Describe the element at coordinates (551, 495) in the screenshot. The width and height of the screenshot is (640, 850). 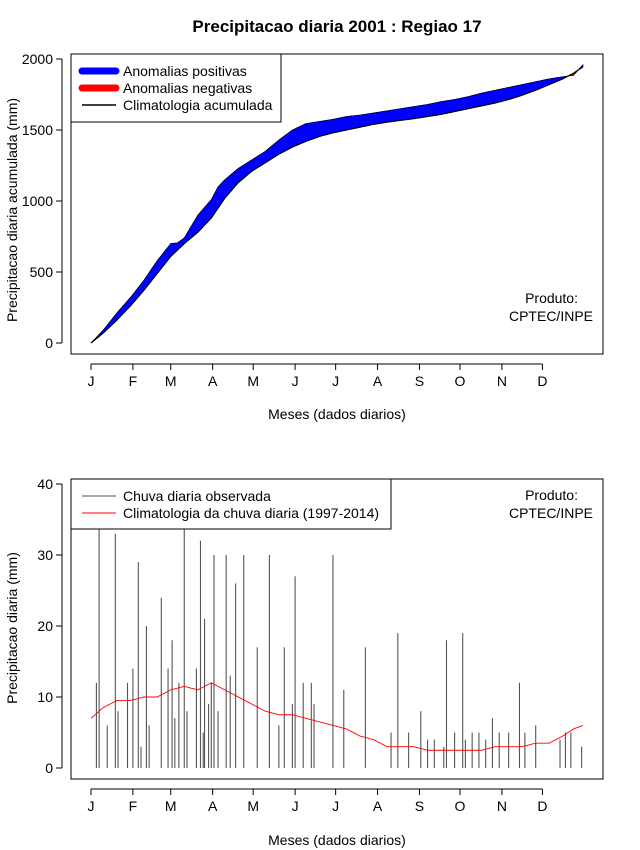
I see `bottom-credit-line-1: Produto:` at that location.